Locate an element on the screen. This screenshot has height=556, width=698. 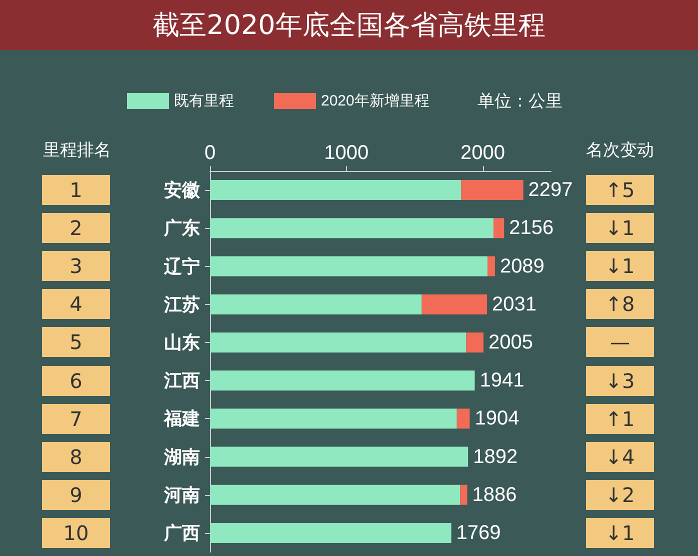
total-label: 1769 is located at coordinates (478, 533).